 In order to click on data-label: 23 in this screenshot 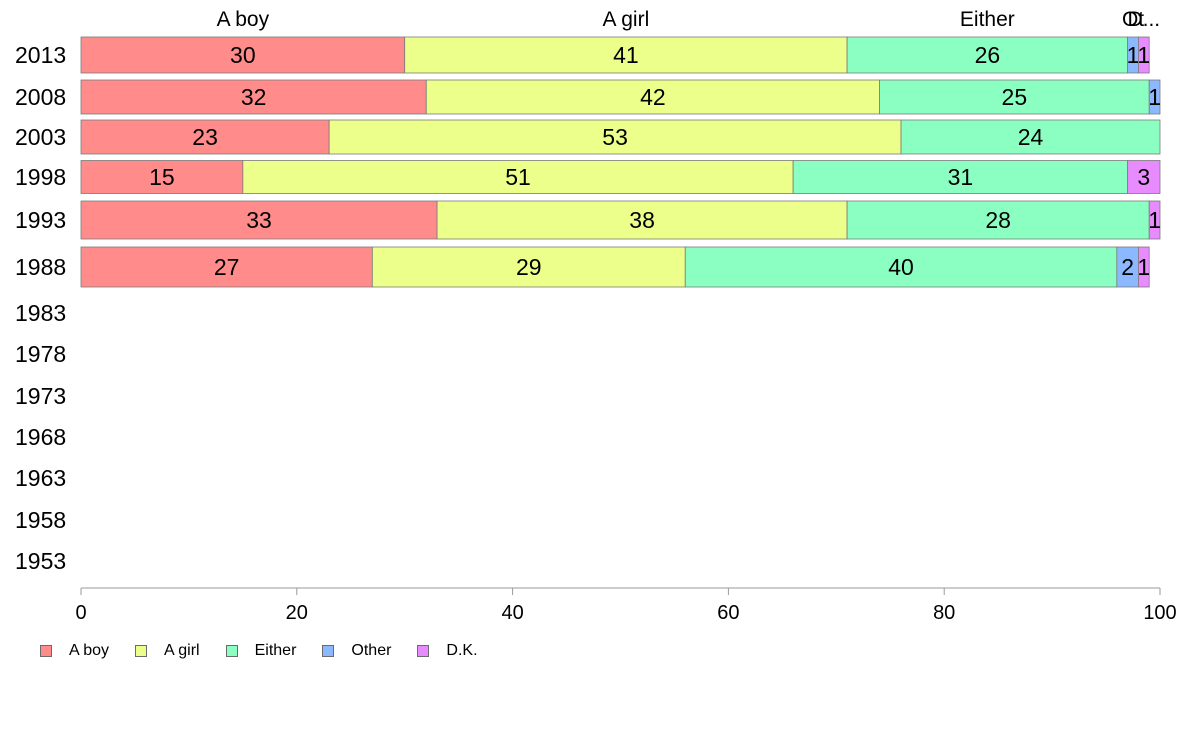, I will do `click(205, 137)`.